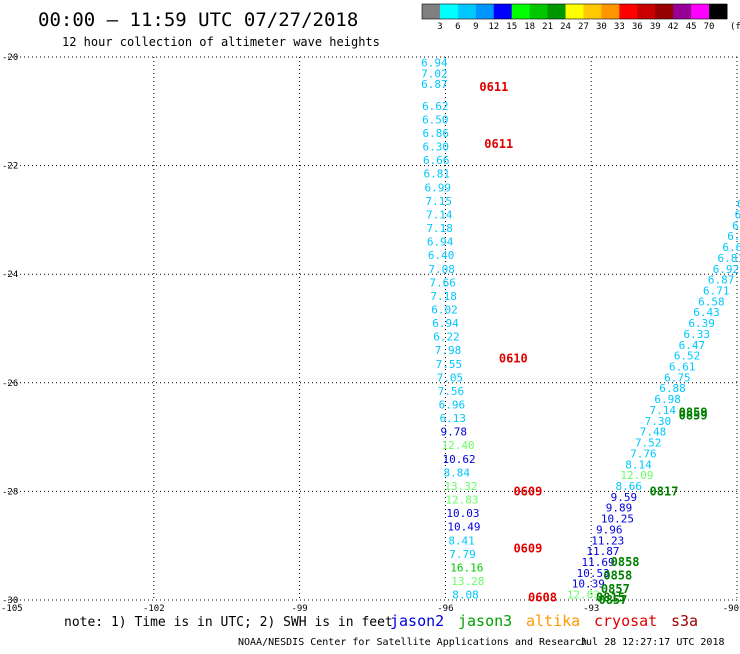 The image size is (740, 654). I want to click on scale-label: 6, so click(457, 27).